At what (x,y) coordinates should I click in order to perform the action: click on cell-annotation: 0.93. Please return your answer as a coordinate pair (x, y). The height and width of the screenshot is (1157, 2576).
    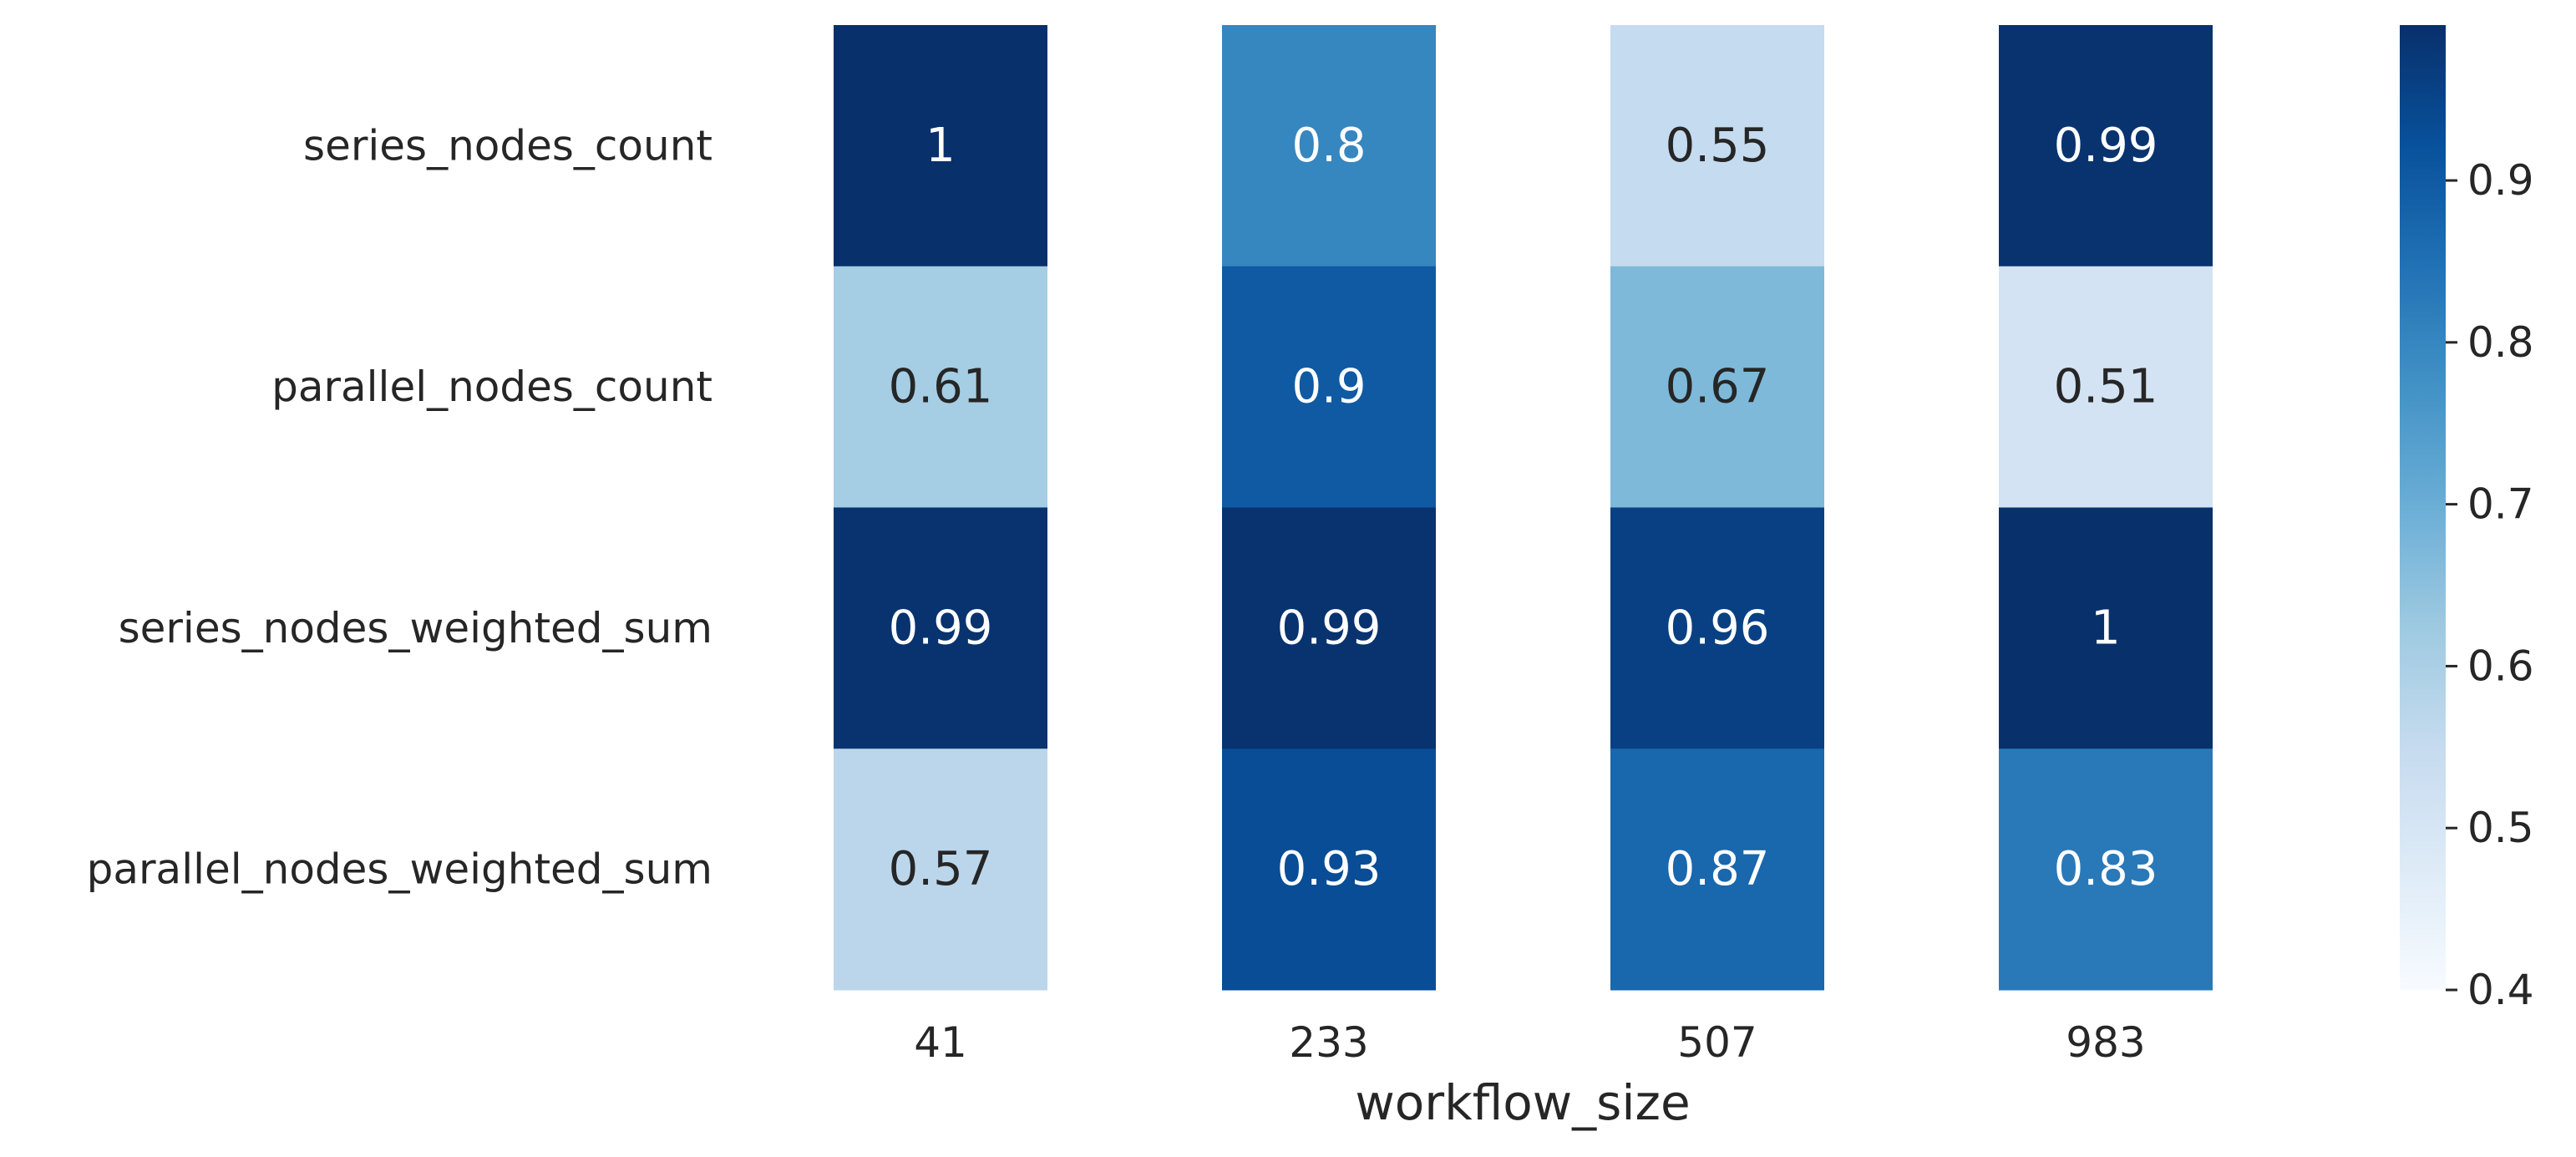
    Looking at the image, I should click on (1329, 869).